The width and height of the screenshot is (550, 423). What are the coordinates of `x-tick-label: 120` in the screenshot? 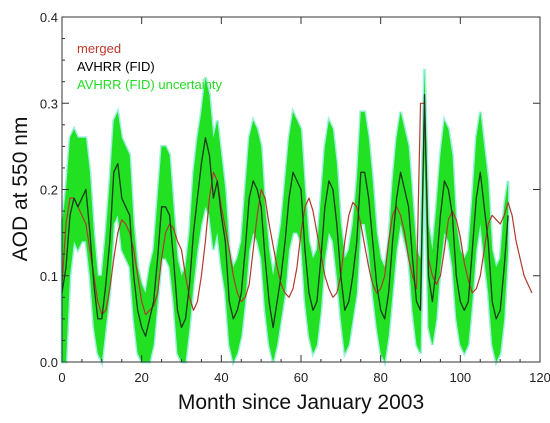 It's located at (539, 377).